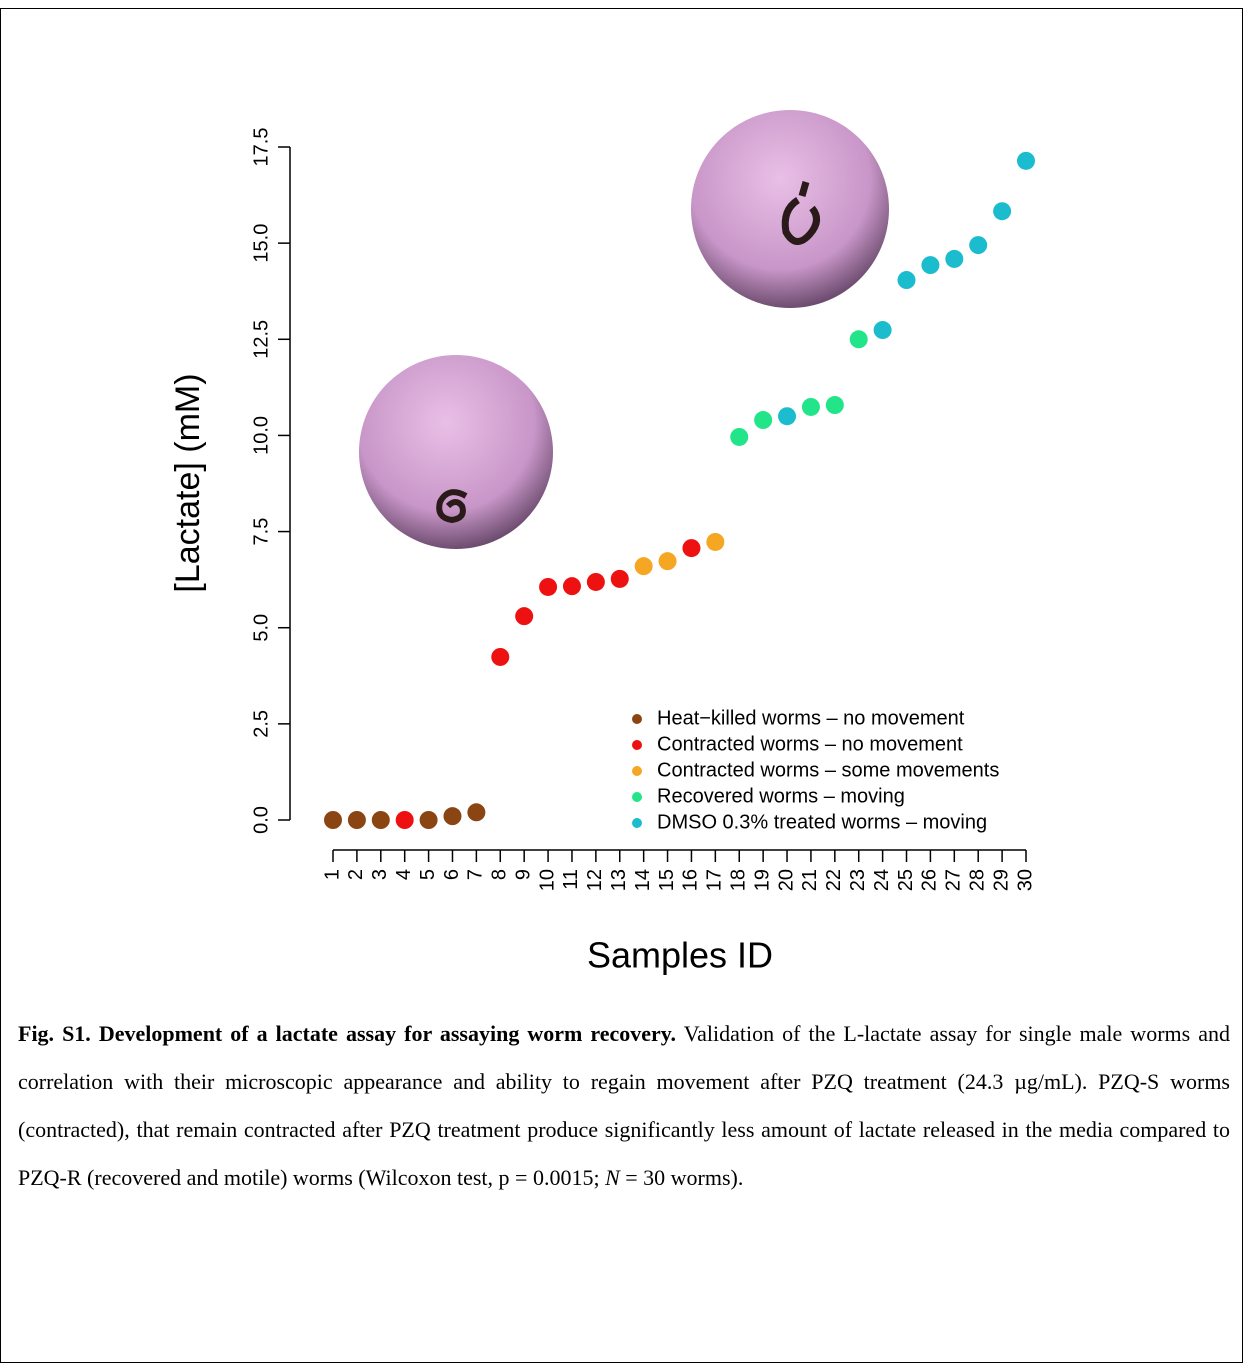  What do you see at coordinates (571, 879) in the screenshot?
I see `x-tick-label: 11` at bounding box center [571, 879].